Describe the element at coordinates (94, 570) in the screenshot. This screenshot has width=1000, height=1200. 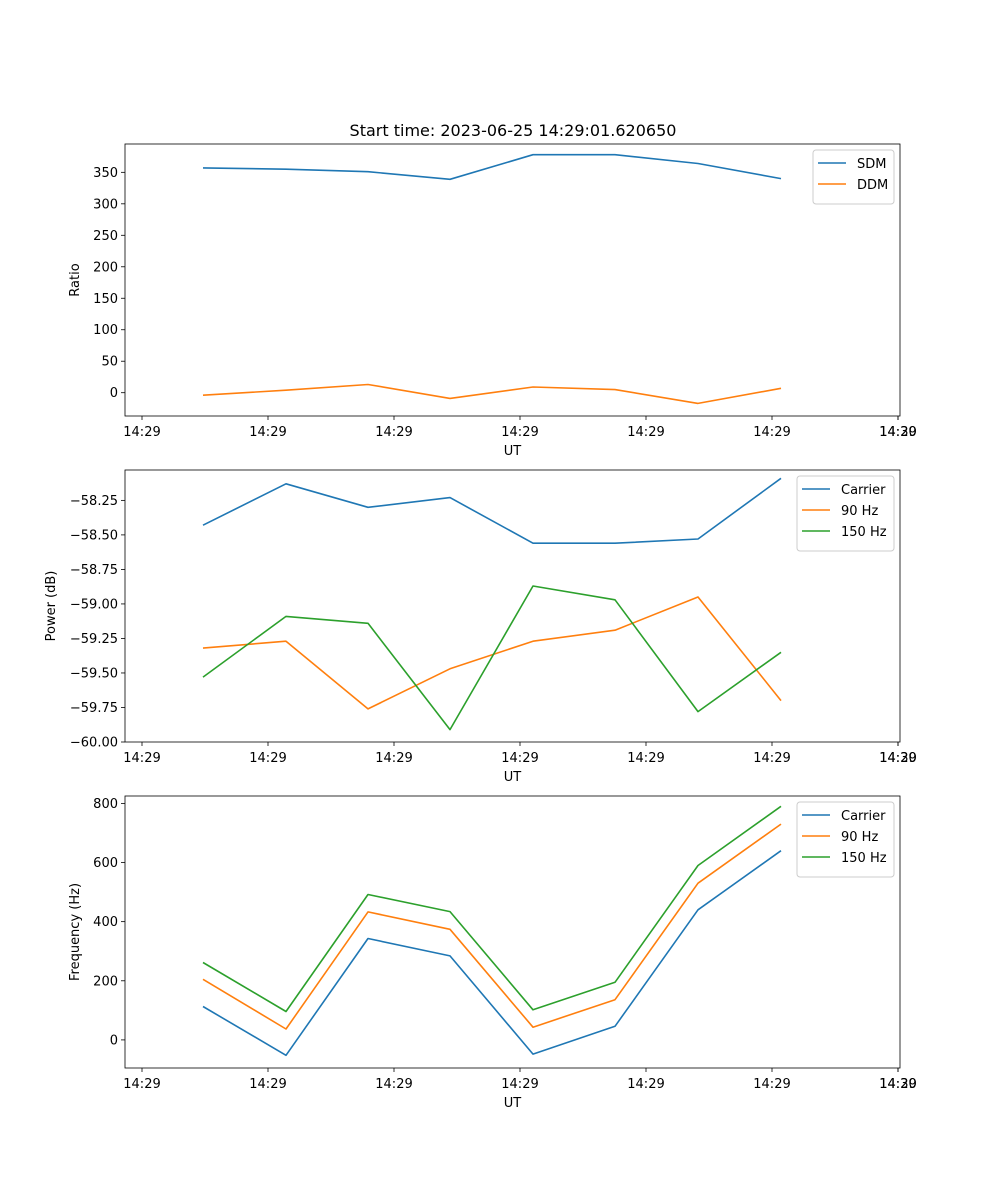
I see `y-tick-label: −58.75` at that location.